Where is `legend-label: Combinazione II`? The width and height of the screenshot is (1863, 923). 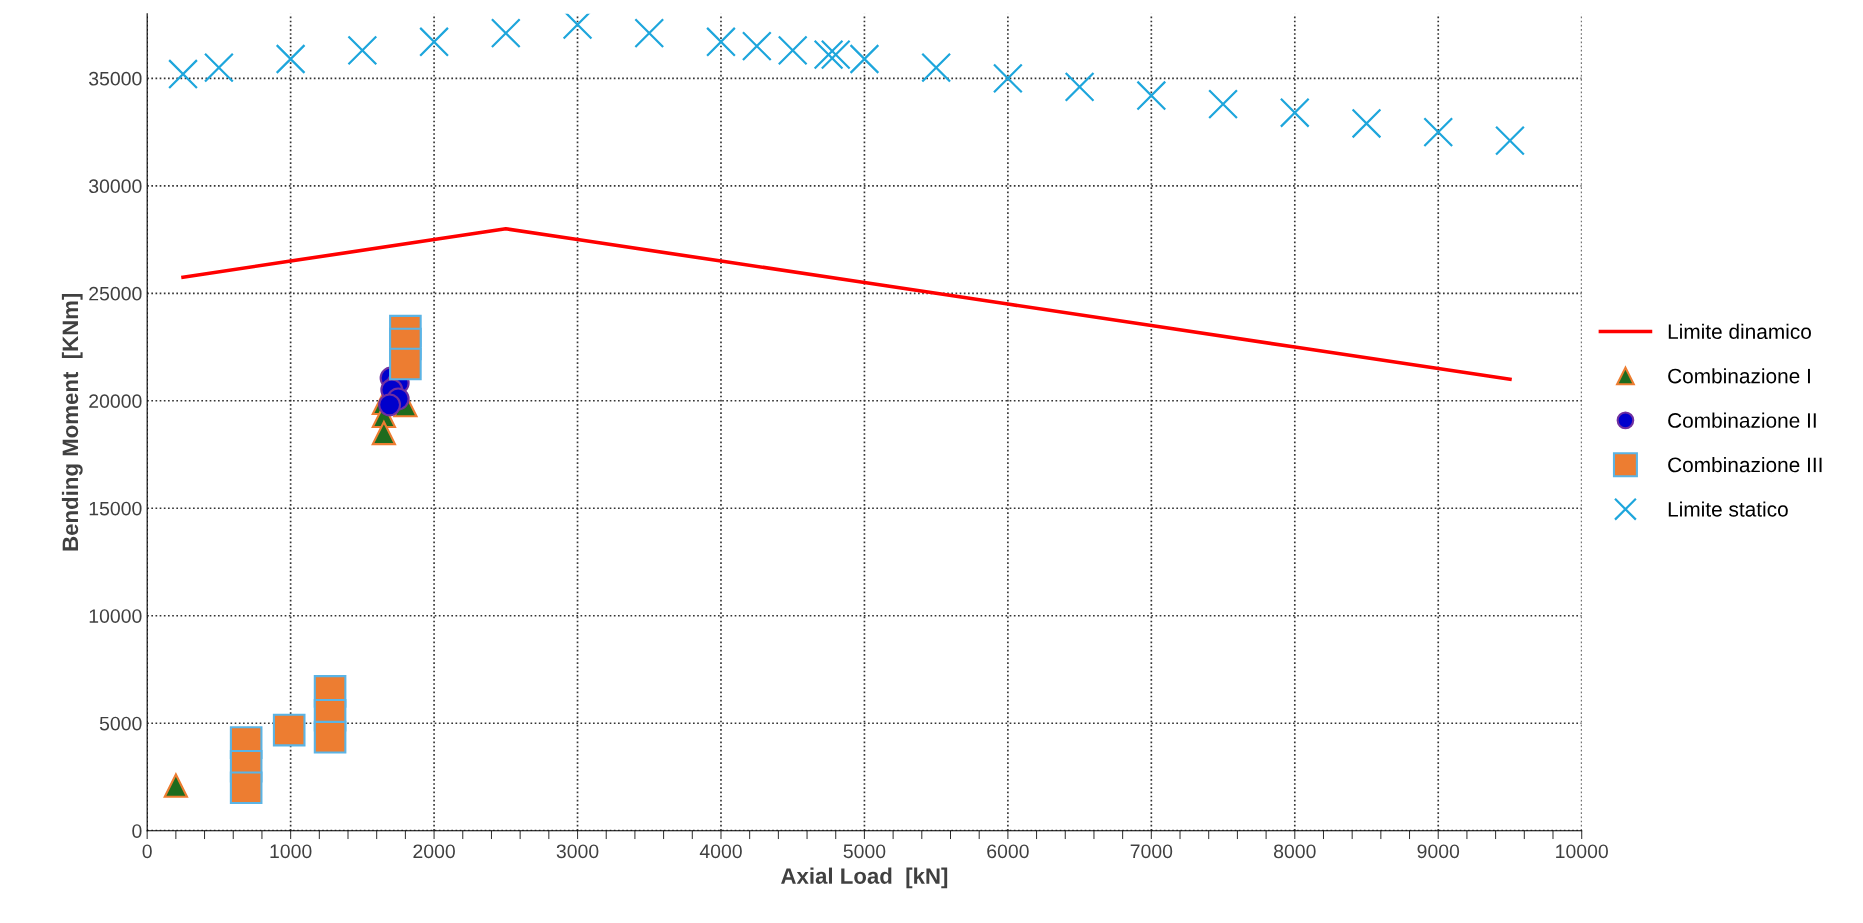
legend-label: Combinazione II is located at coordinates (1742, 420).